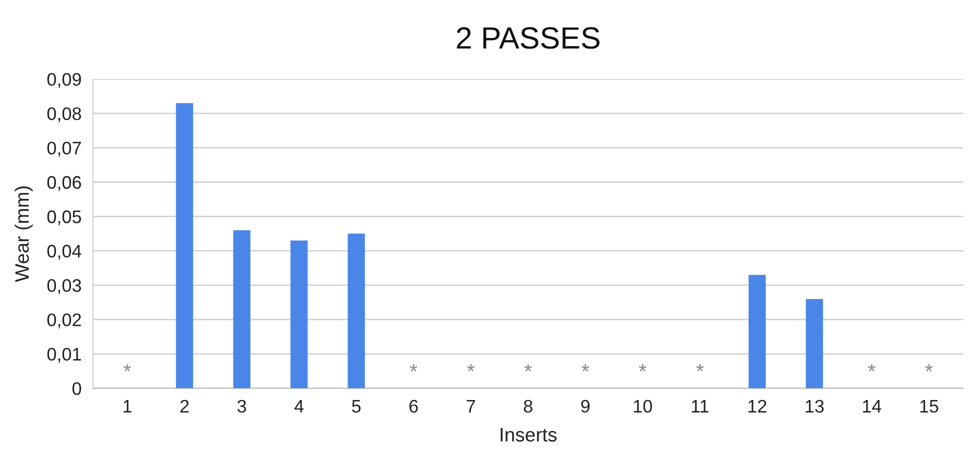 Image resolution: width=978 pixels, height=465 pixels. What do you see at coordinates (64, 80) in the screenshot?
I see `y-tick-label: 0,09` at bounding box center [64, 80].